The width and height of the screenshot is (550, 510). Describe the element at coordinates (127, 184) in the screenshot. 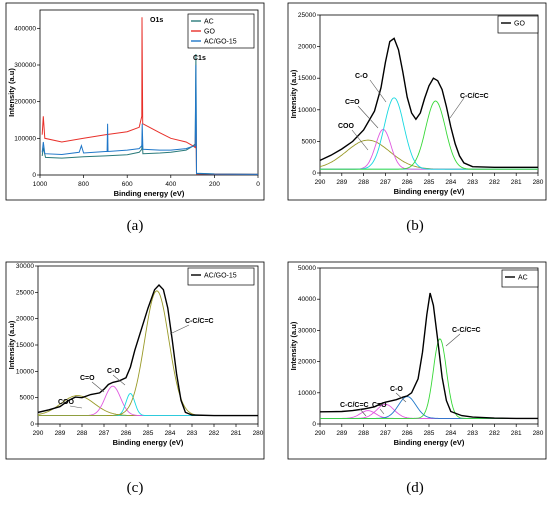

I see `x-tick-label: 600` at that location.